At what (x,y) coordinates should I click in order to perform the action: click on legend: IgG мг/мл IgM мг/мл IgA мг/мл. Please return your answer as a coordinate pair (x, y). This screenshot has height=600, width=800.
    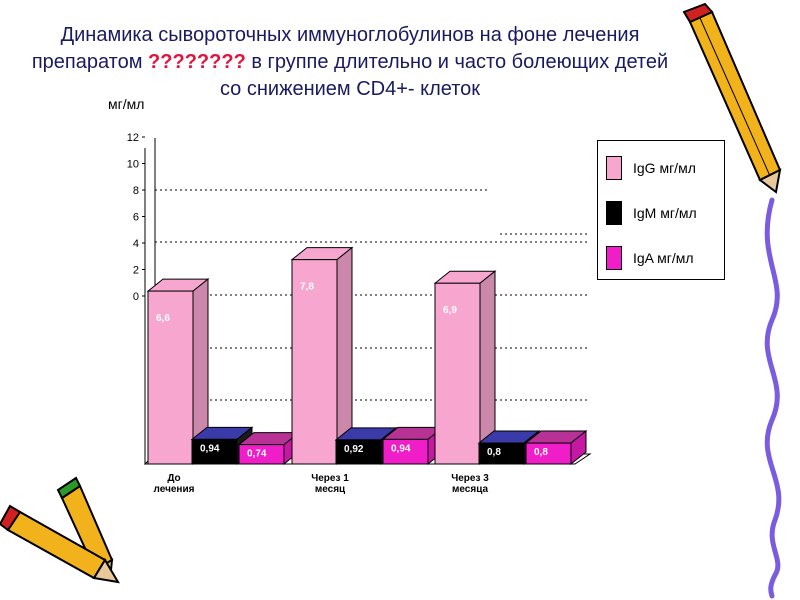
    Looking at the image, I should click on (661, 210).